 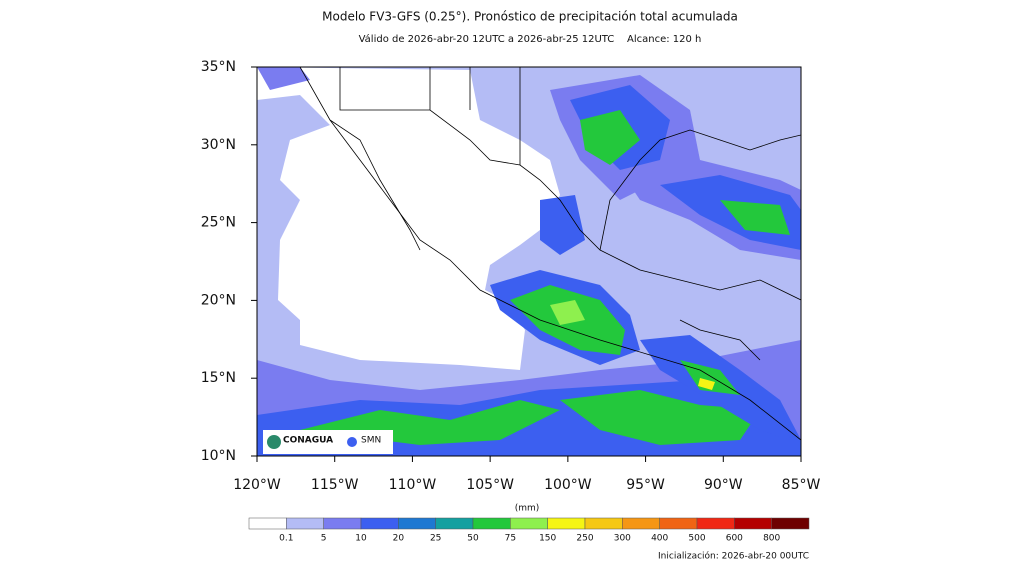 I want to click on footer: Inicialización: 2026-abr-20 00UTC, so click(x=733, y=556).